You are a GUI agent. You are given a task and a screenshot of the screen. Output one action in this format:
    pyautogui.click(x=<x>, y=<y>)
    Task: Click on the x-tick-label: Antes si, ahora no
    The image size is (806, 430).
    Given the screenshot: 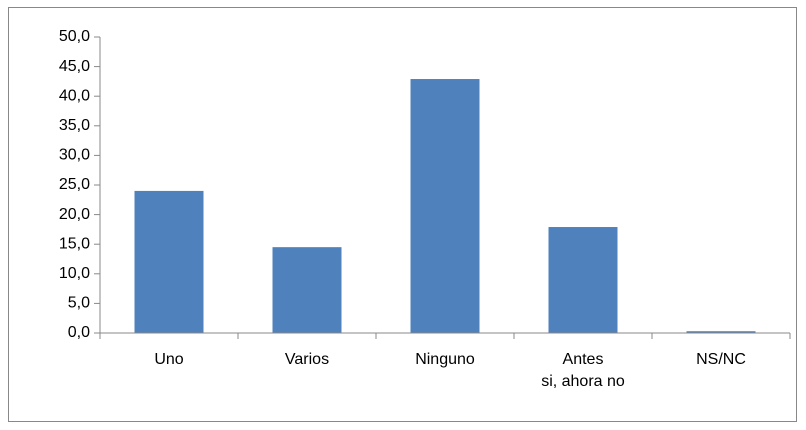 What is the action you would take?
    pyautogui.click(x=583, y=370)
    